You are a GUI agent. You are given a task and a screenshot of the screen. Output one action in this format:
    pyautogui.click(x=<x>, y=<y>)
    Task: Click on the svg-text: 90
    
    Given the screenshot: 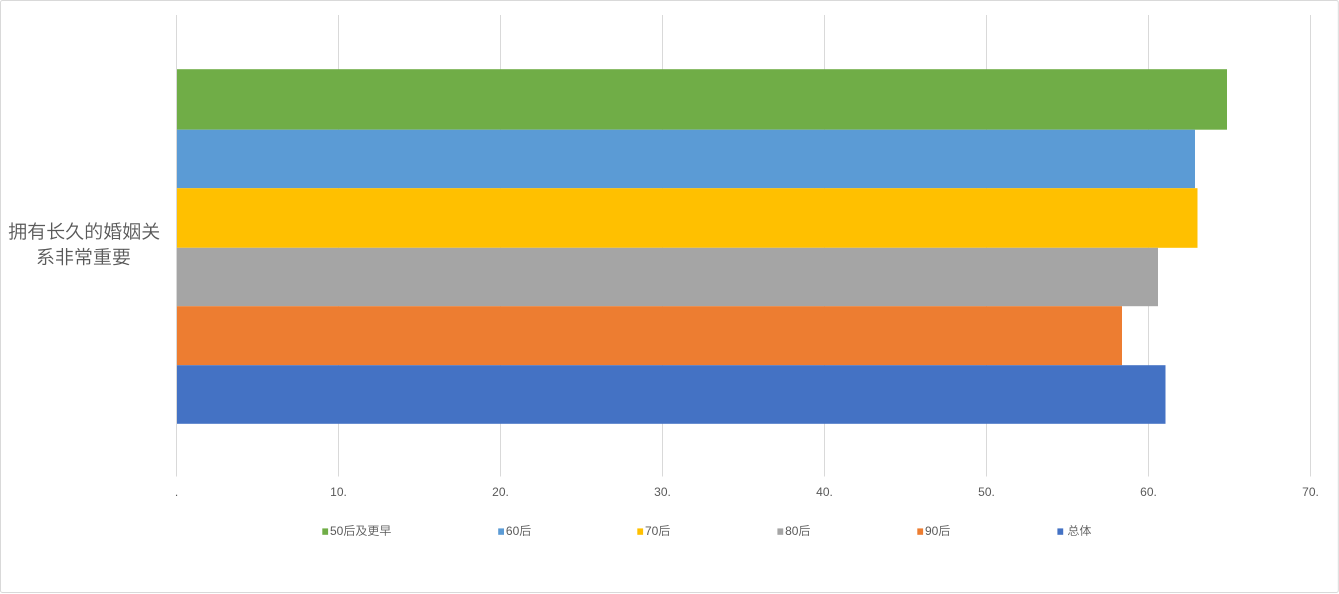 What is the action you would take?
    pyautogui.click(x=932, y=531)
    